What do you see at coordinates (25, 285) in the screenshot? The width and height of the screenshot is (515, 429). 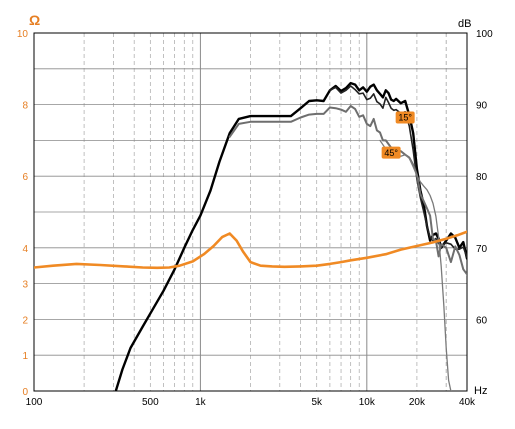 I see `y-left-tick-label: 3` at bounding box center [25, 285].